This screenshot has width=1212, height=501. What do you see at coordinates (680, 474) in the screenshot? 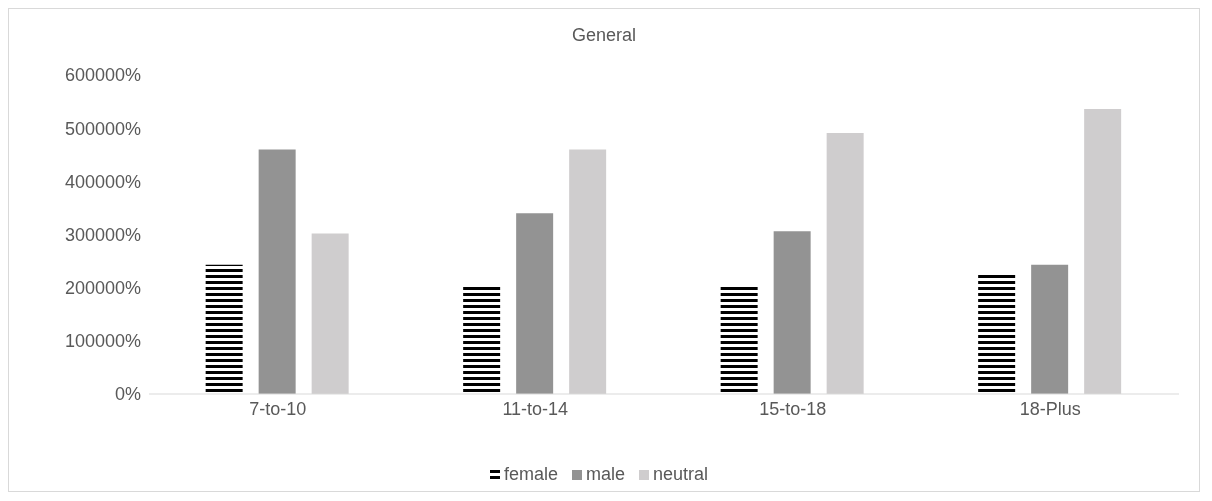
I see `legend-label: neutral` at bounding box center [680, 474].